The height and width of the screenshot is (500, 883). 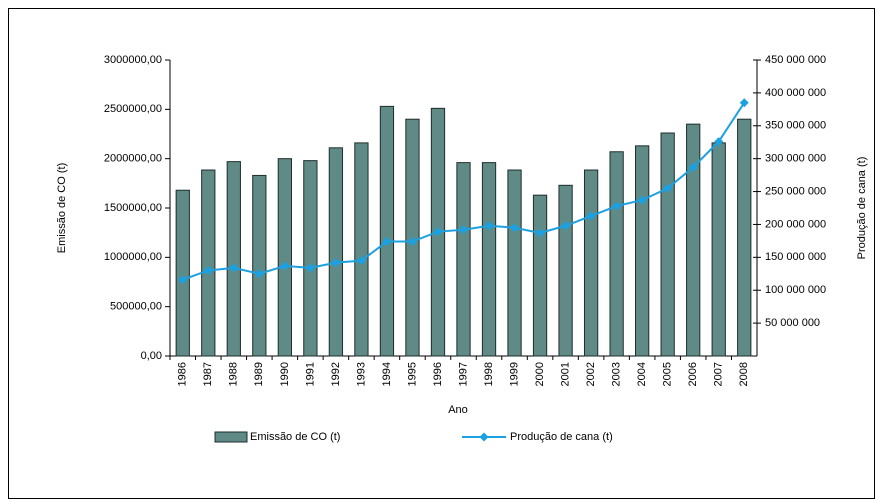 I want to click on x-tick-label: 1996, so click(x=438, y=374).